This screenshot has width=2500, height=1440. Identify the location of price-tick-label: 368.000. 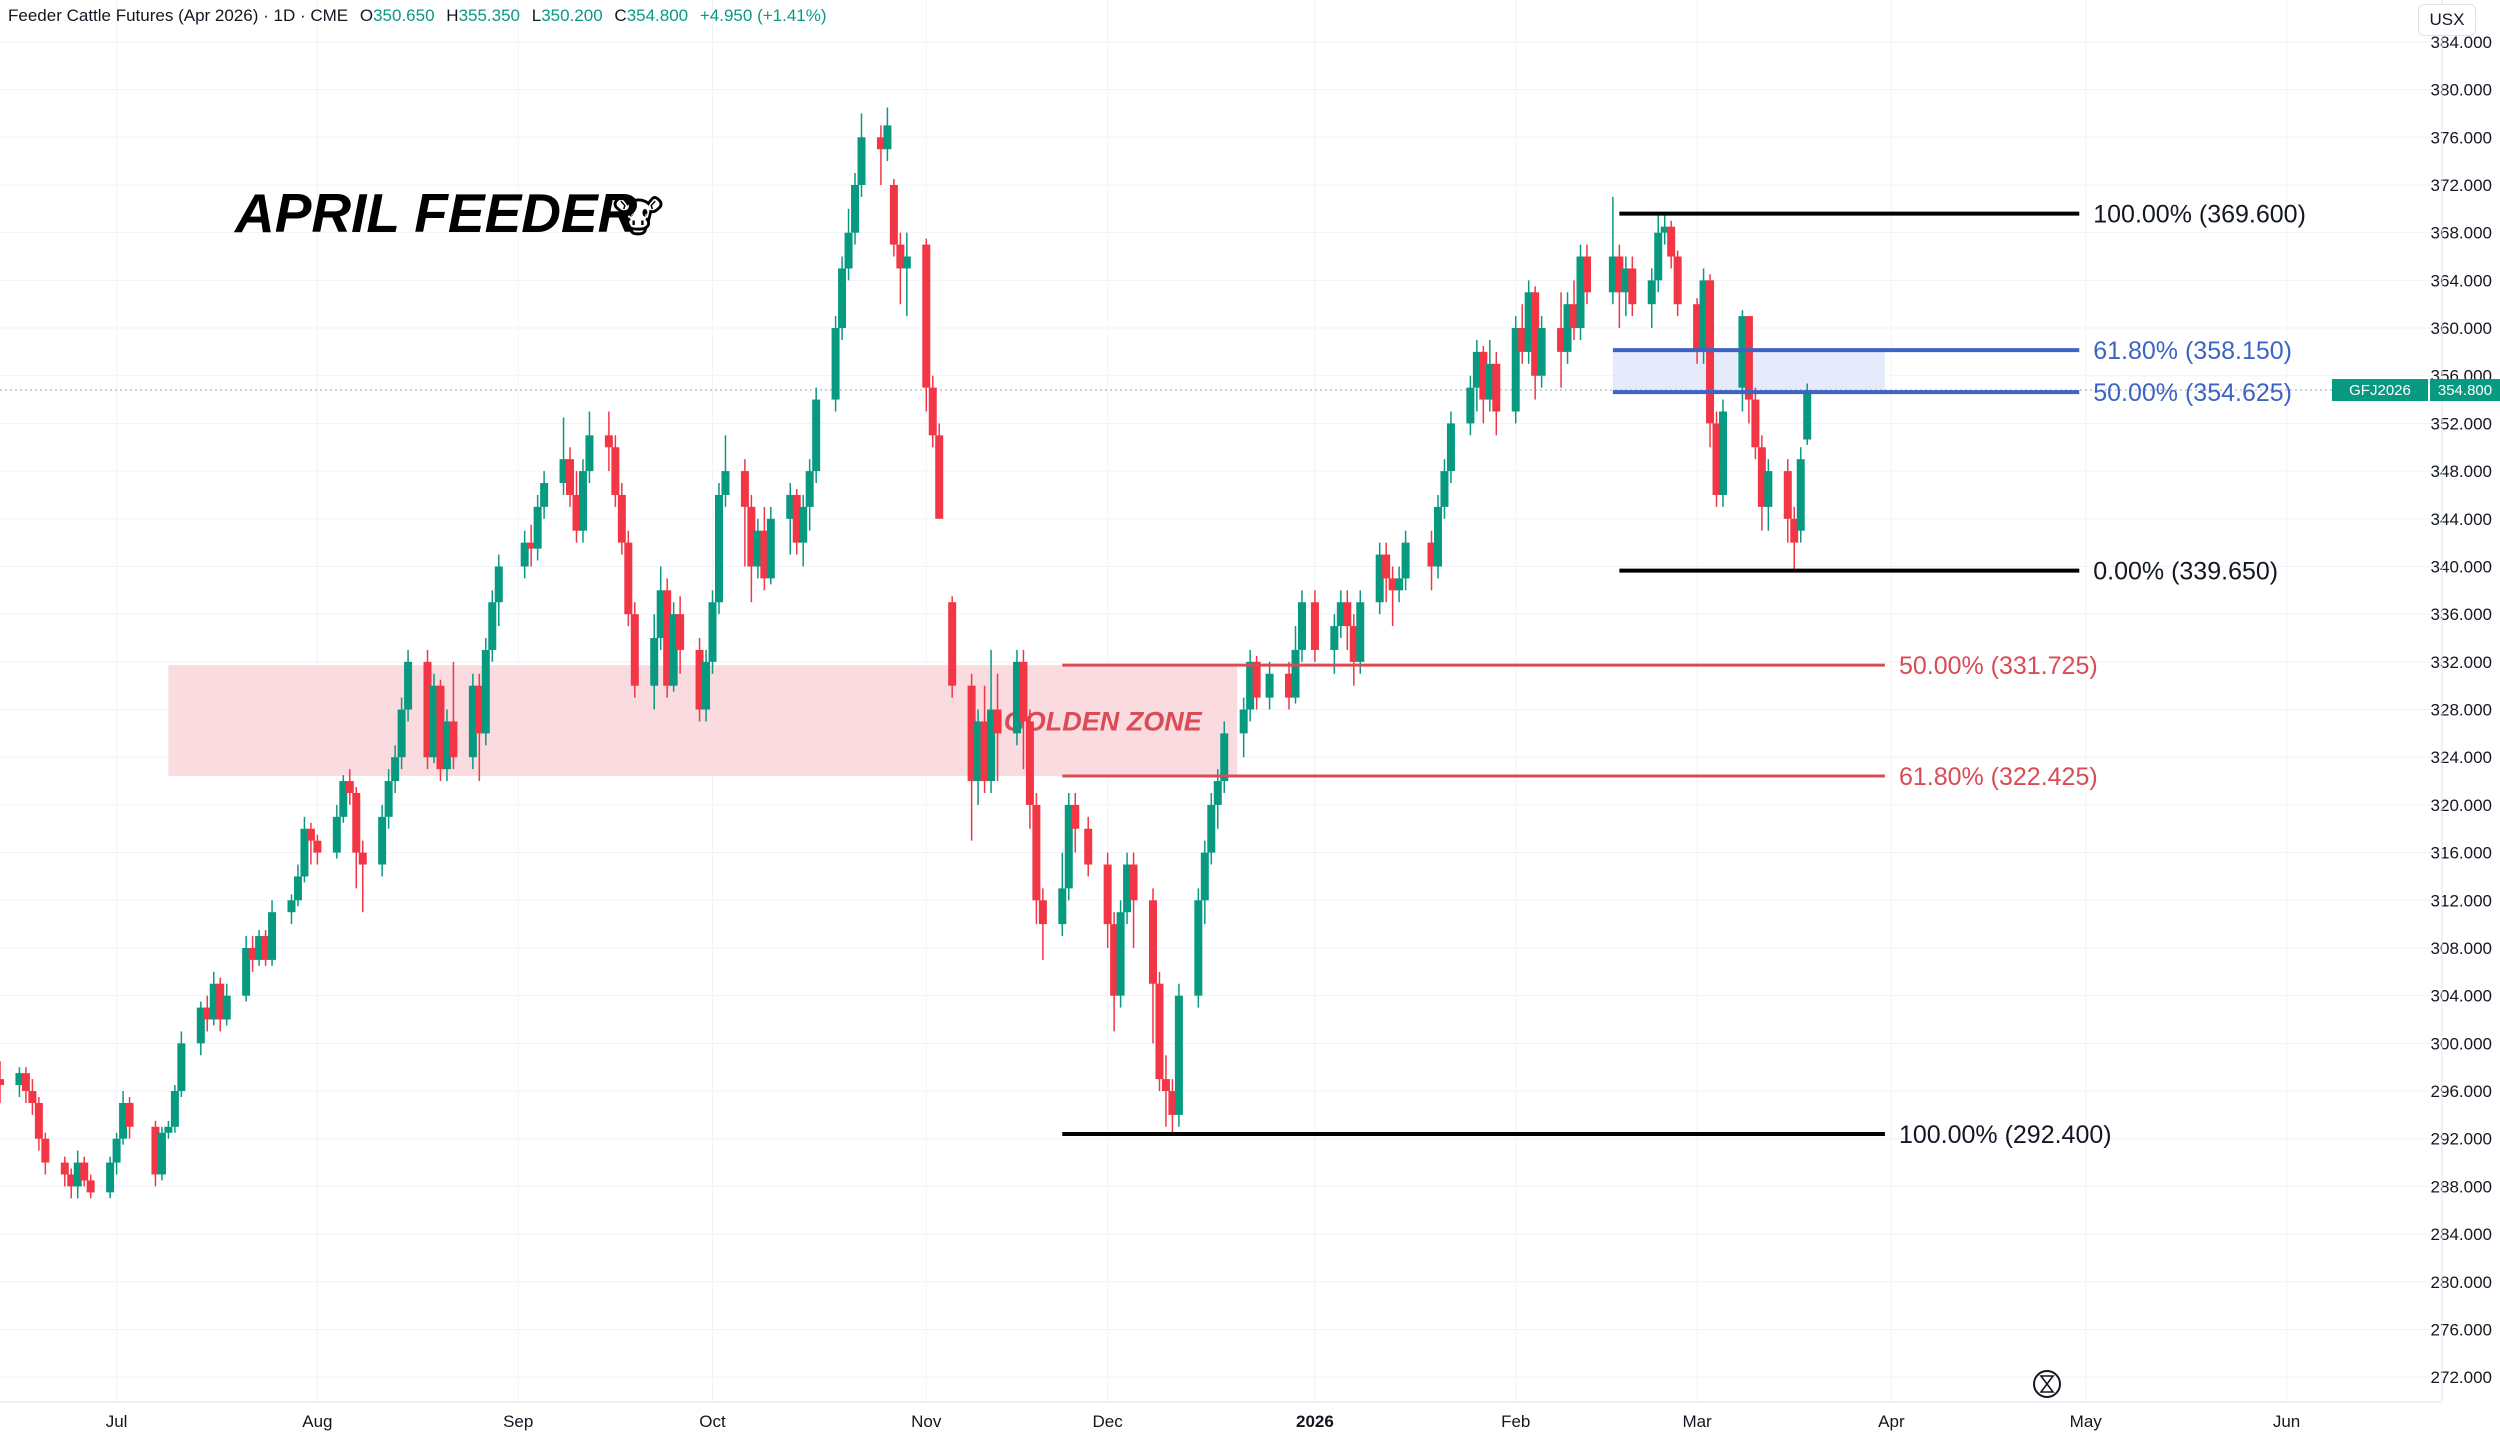
(2461, 233).